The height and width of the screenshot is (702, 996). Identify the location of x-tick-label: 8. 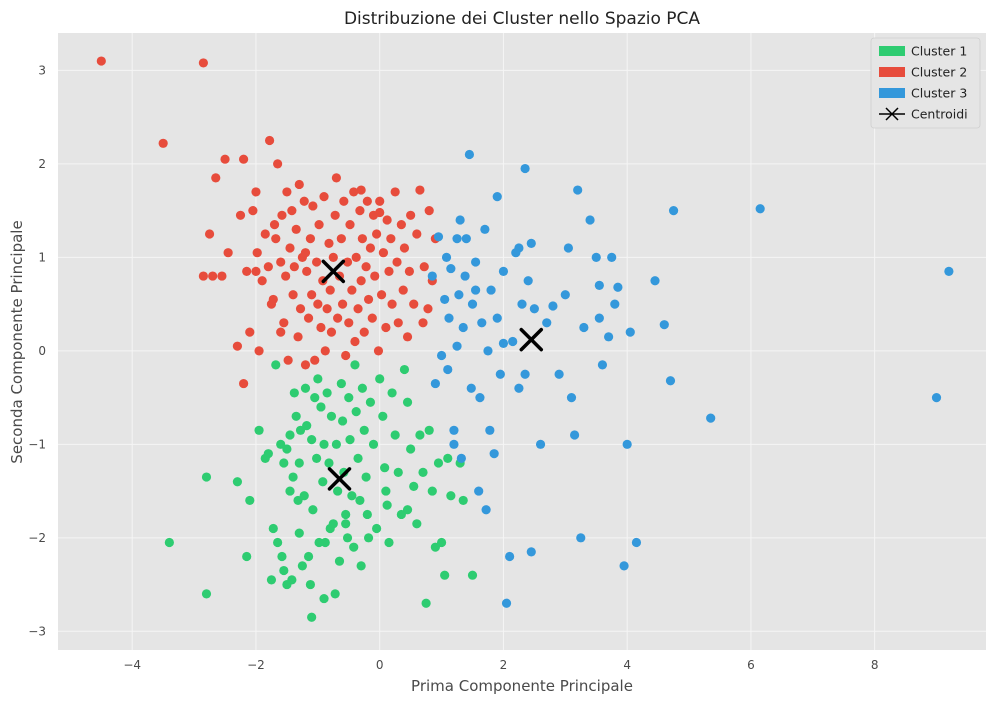
(875, 665).